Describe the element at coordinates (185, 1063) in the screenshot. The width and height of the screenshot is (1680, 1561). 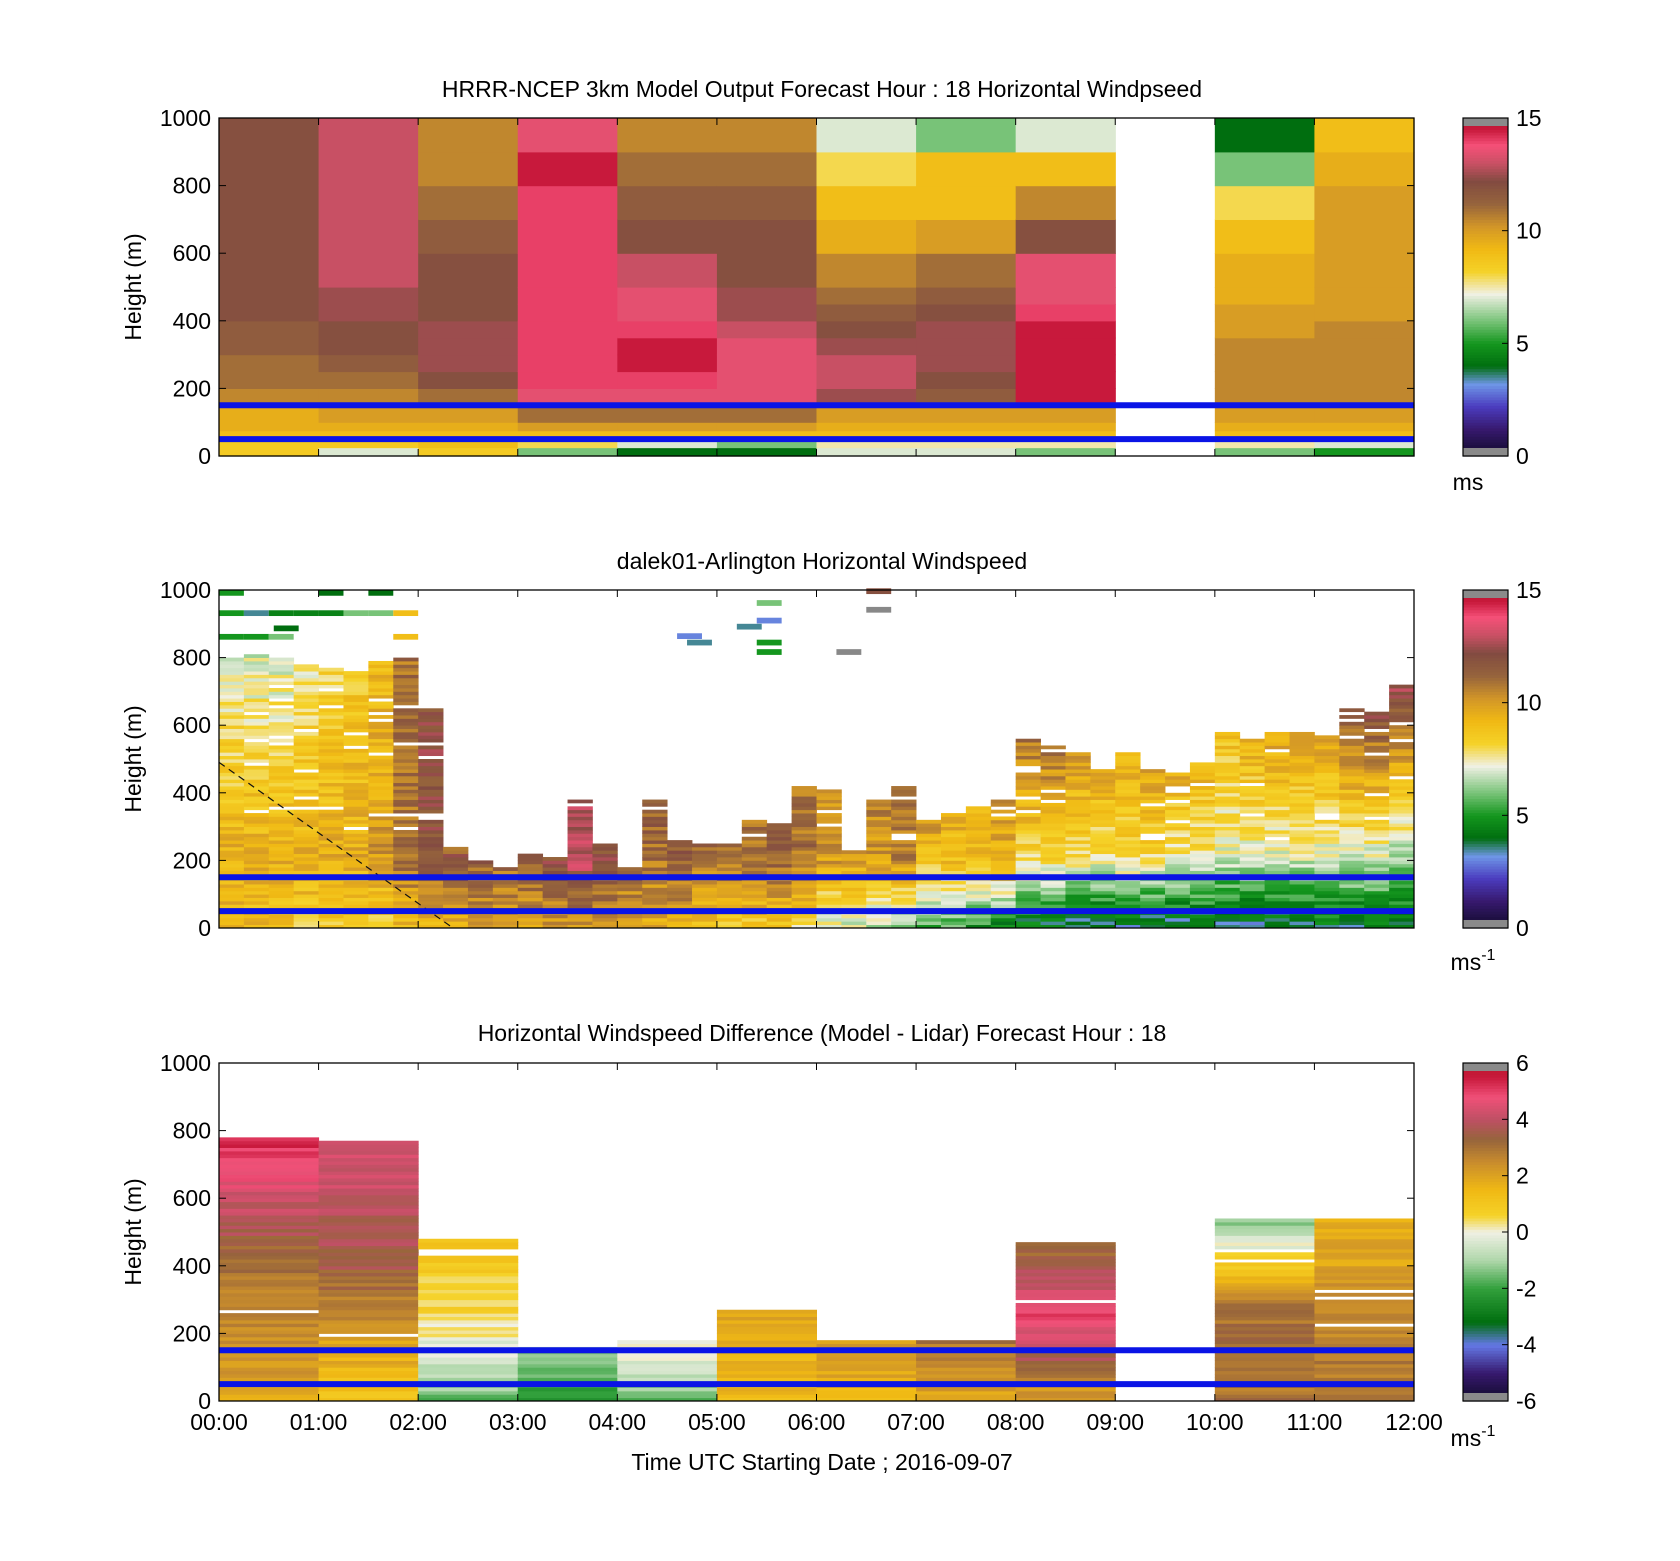
I see `y-tick-label: 1000` at that location.